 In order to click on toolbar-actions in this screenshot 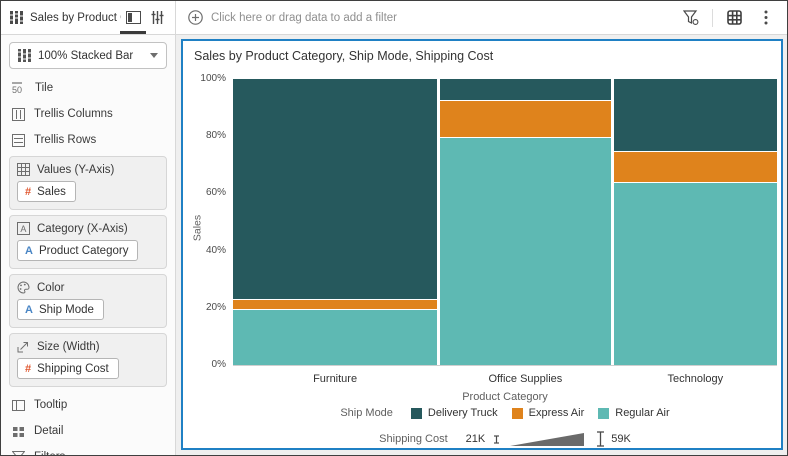, I will do `click(728, 18)`.